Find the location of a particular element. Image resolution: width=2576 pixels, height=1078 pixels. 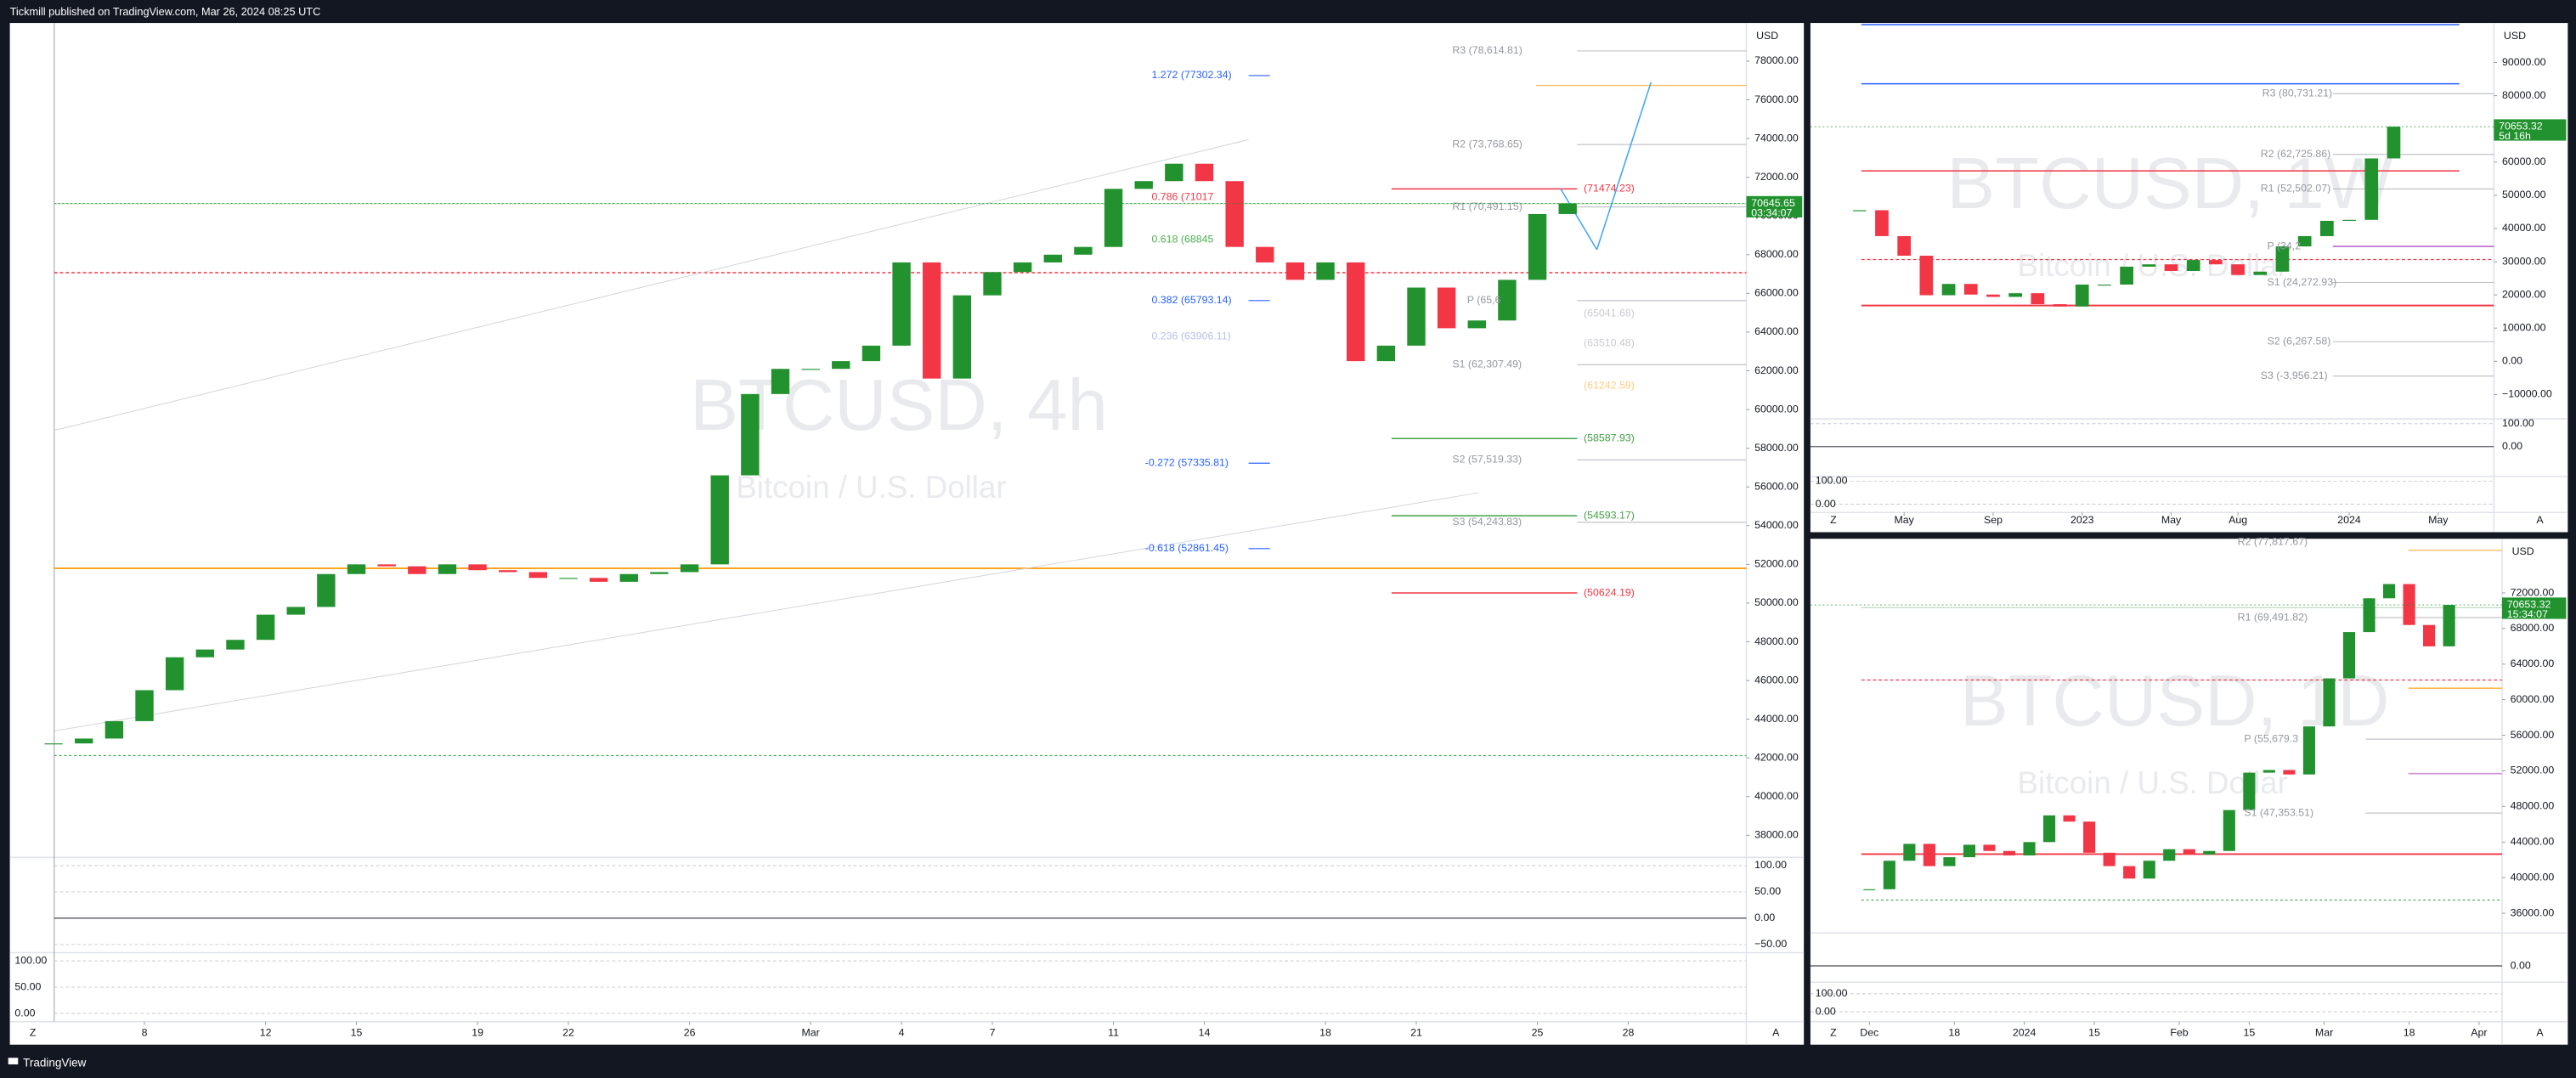

y-tick-label: 60000.00 is located at coordinates (2533, 699).